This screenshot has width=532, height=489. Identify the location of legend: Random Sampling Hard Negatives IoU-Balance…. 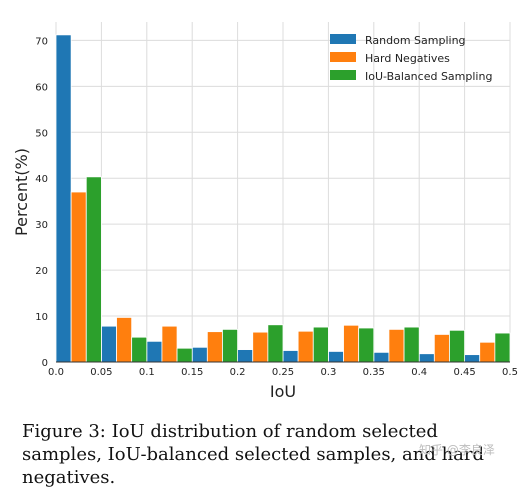
(411, 58).